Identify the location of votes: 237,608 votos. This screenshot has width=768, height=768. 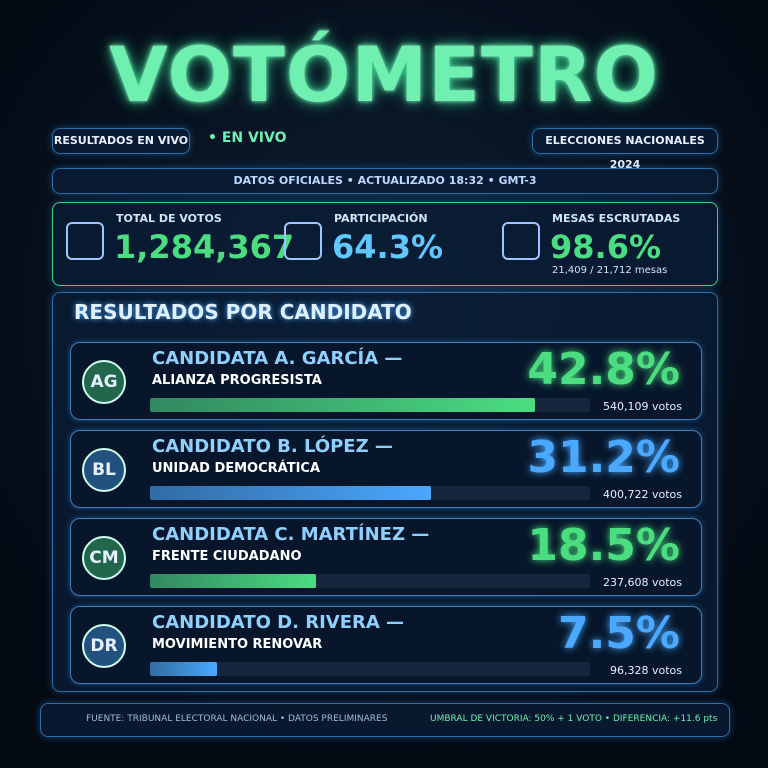
(642, 582).